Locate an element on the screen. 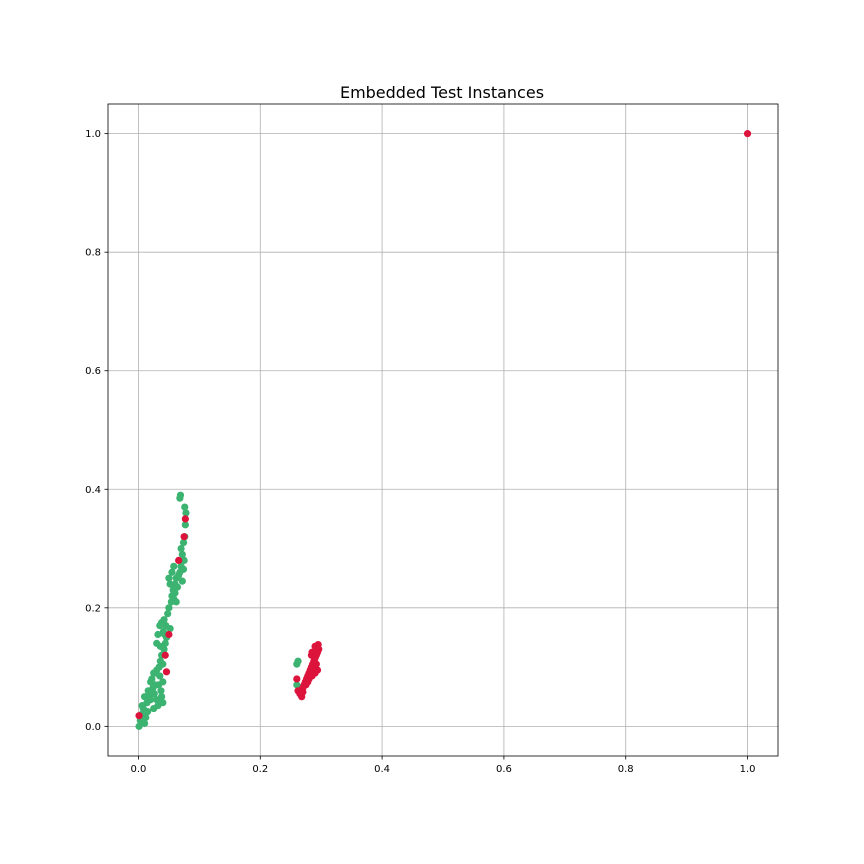 The height and width of the screenshot is (864, 864). y-tick-label: 0.2 is located at coordinates (93, 608).